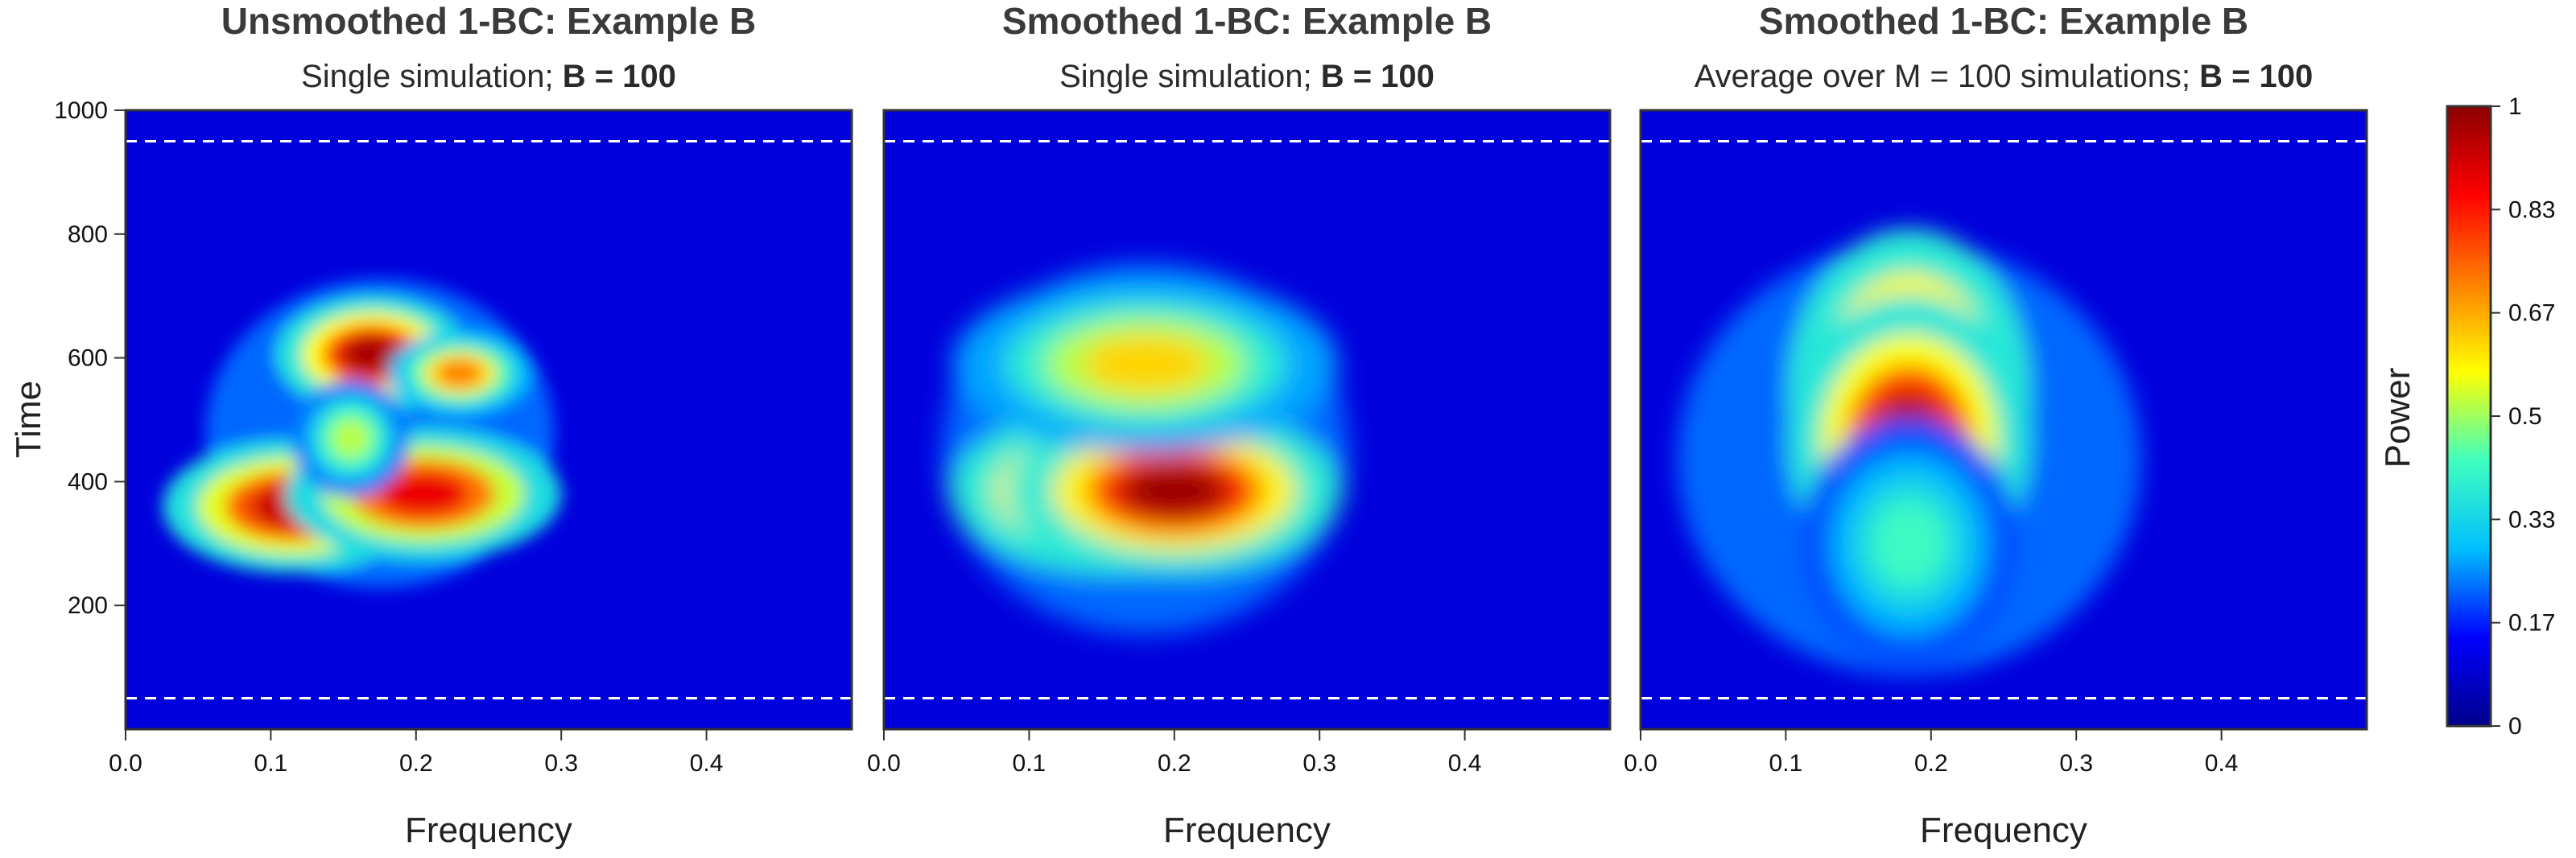 The image size is (2576, 858). I want to click on panel-2-x-tick-label: 0.1, so click(1029, 764).